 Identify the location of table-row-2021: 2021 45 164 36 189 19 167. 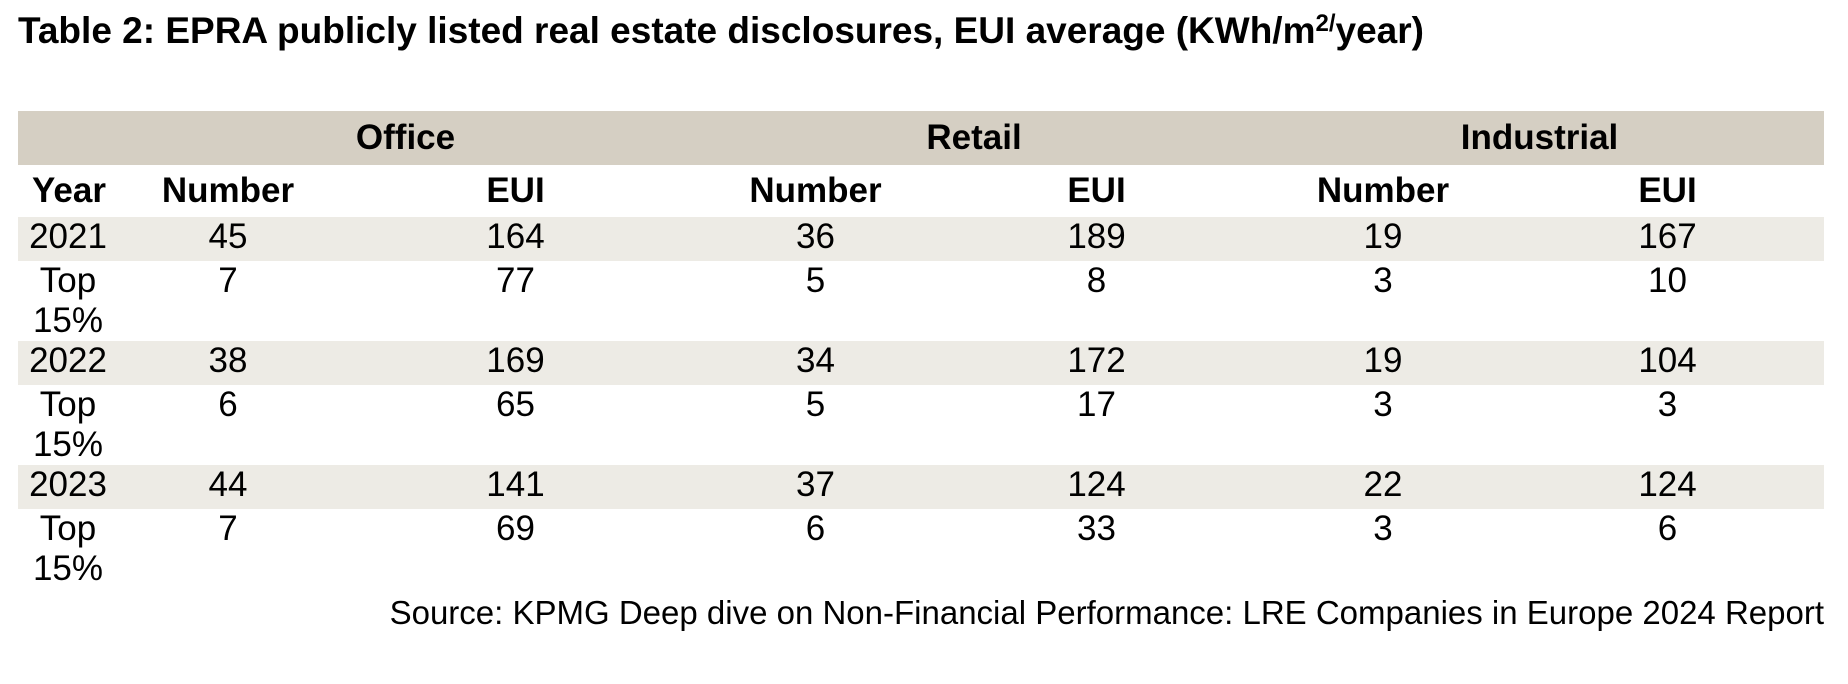
(921, 239).